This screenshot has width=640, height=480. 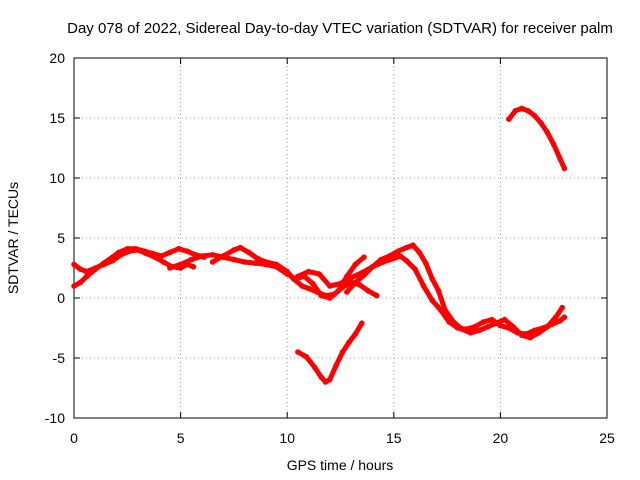 What do you see at coordinates (454, 291) in the screenshot?
I see `series-line-track-f` at bounding box center [454, 291].